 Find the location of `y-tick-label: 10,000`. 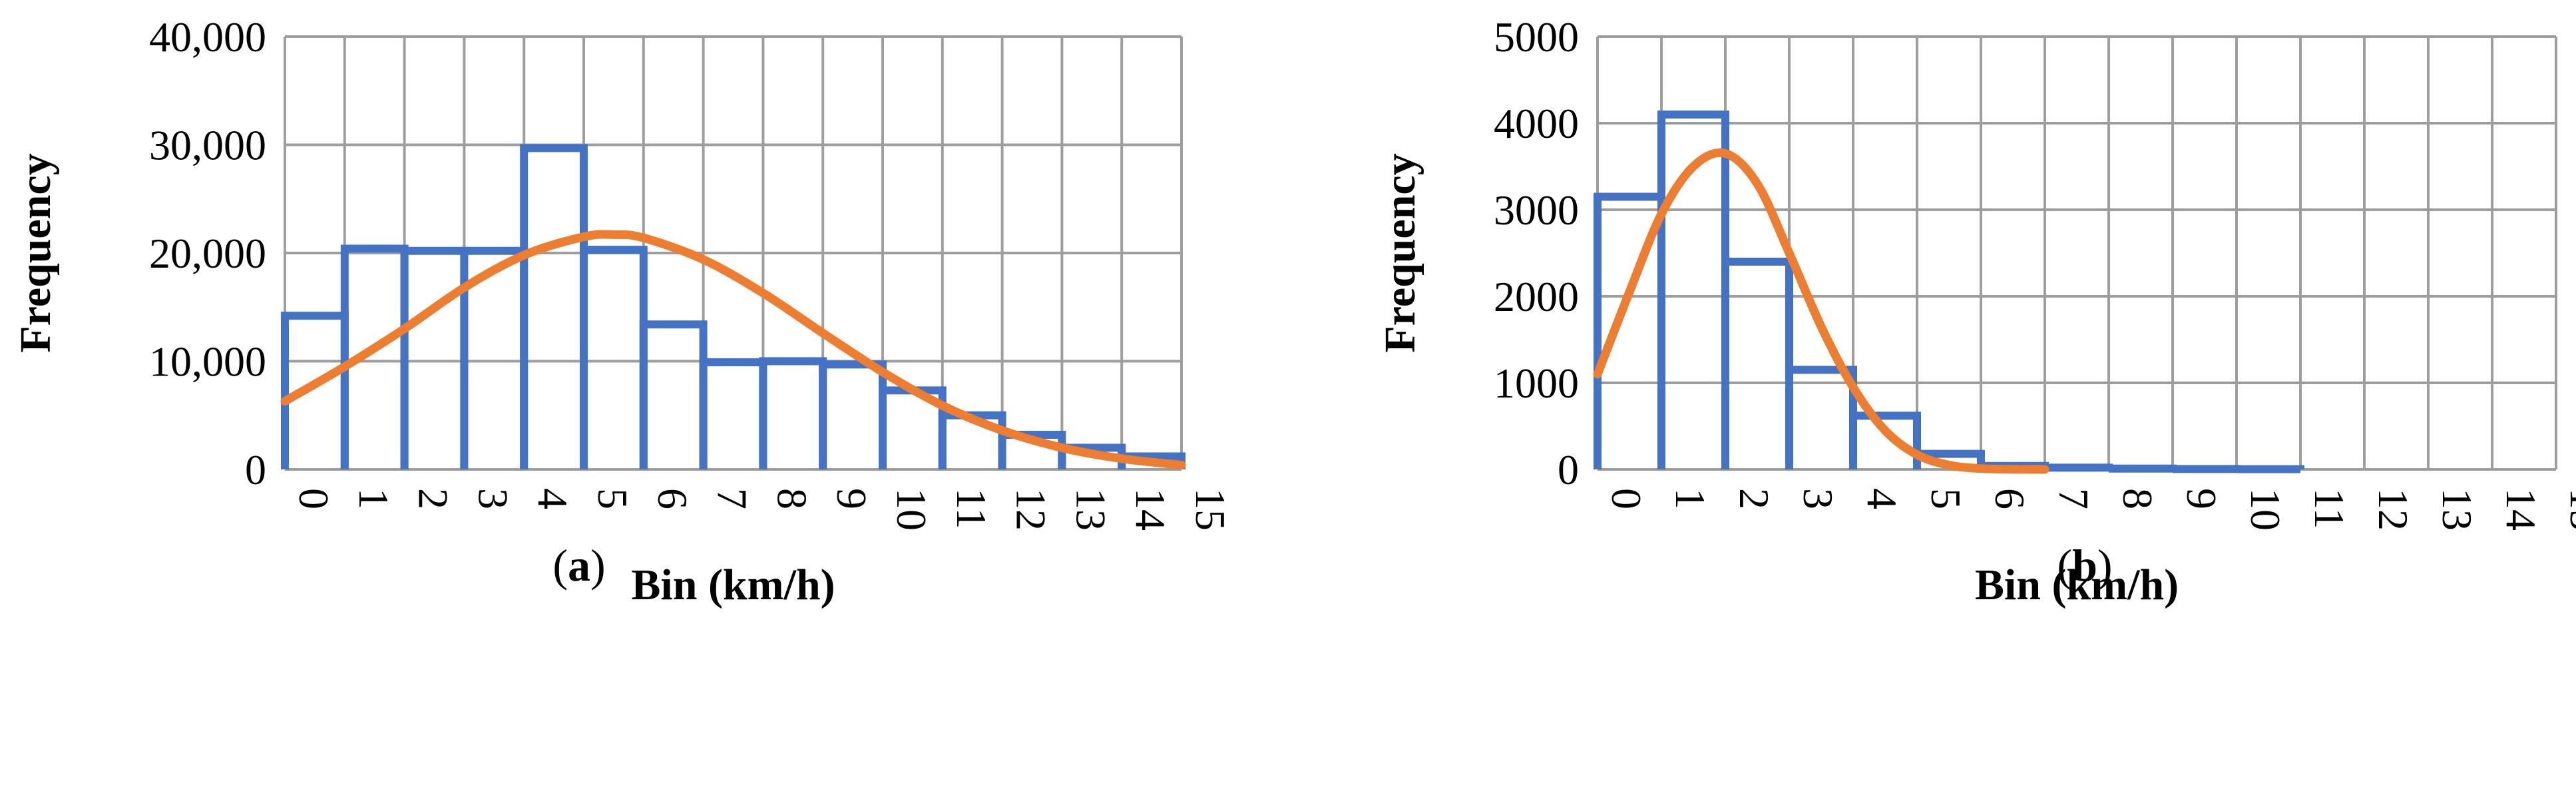

y-tick-label: 10,000 is located at coordinates (207, 362).